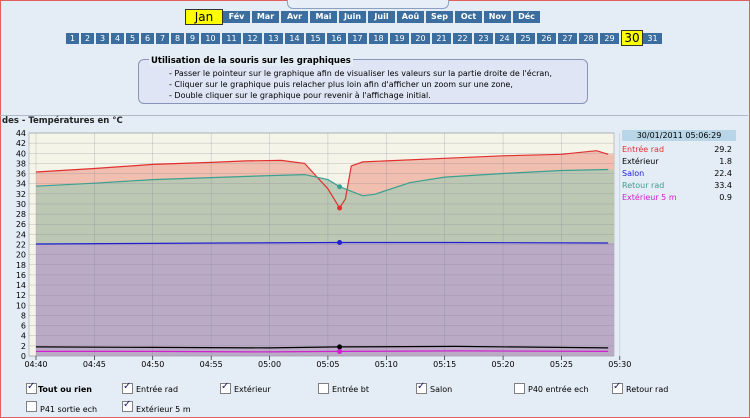 The height and width of the screenshot is (418, 750). Describe the element at coordinates (147, 38) in the screenshot. I see `day-6: 6` at that location.